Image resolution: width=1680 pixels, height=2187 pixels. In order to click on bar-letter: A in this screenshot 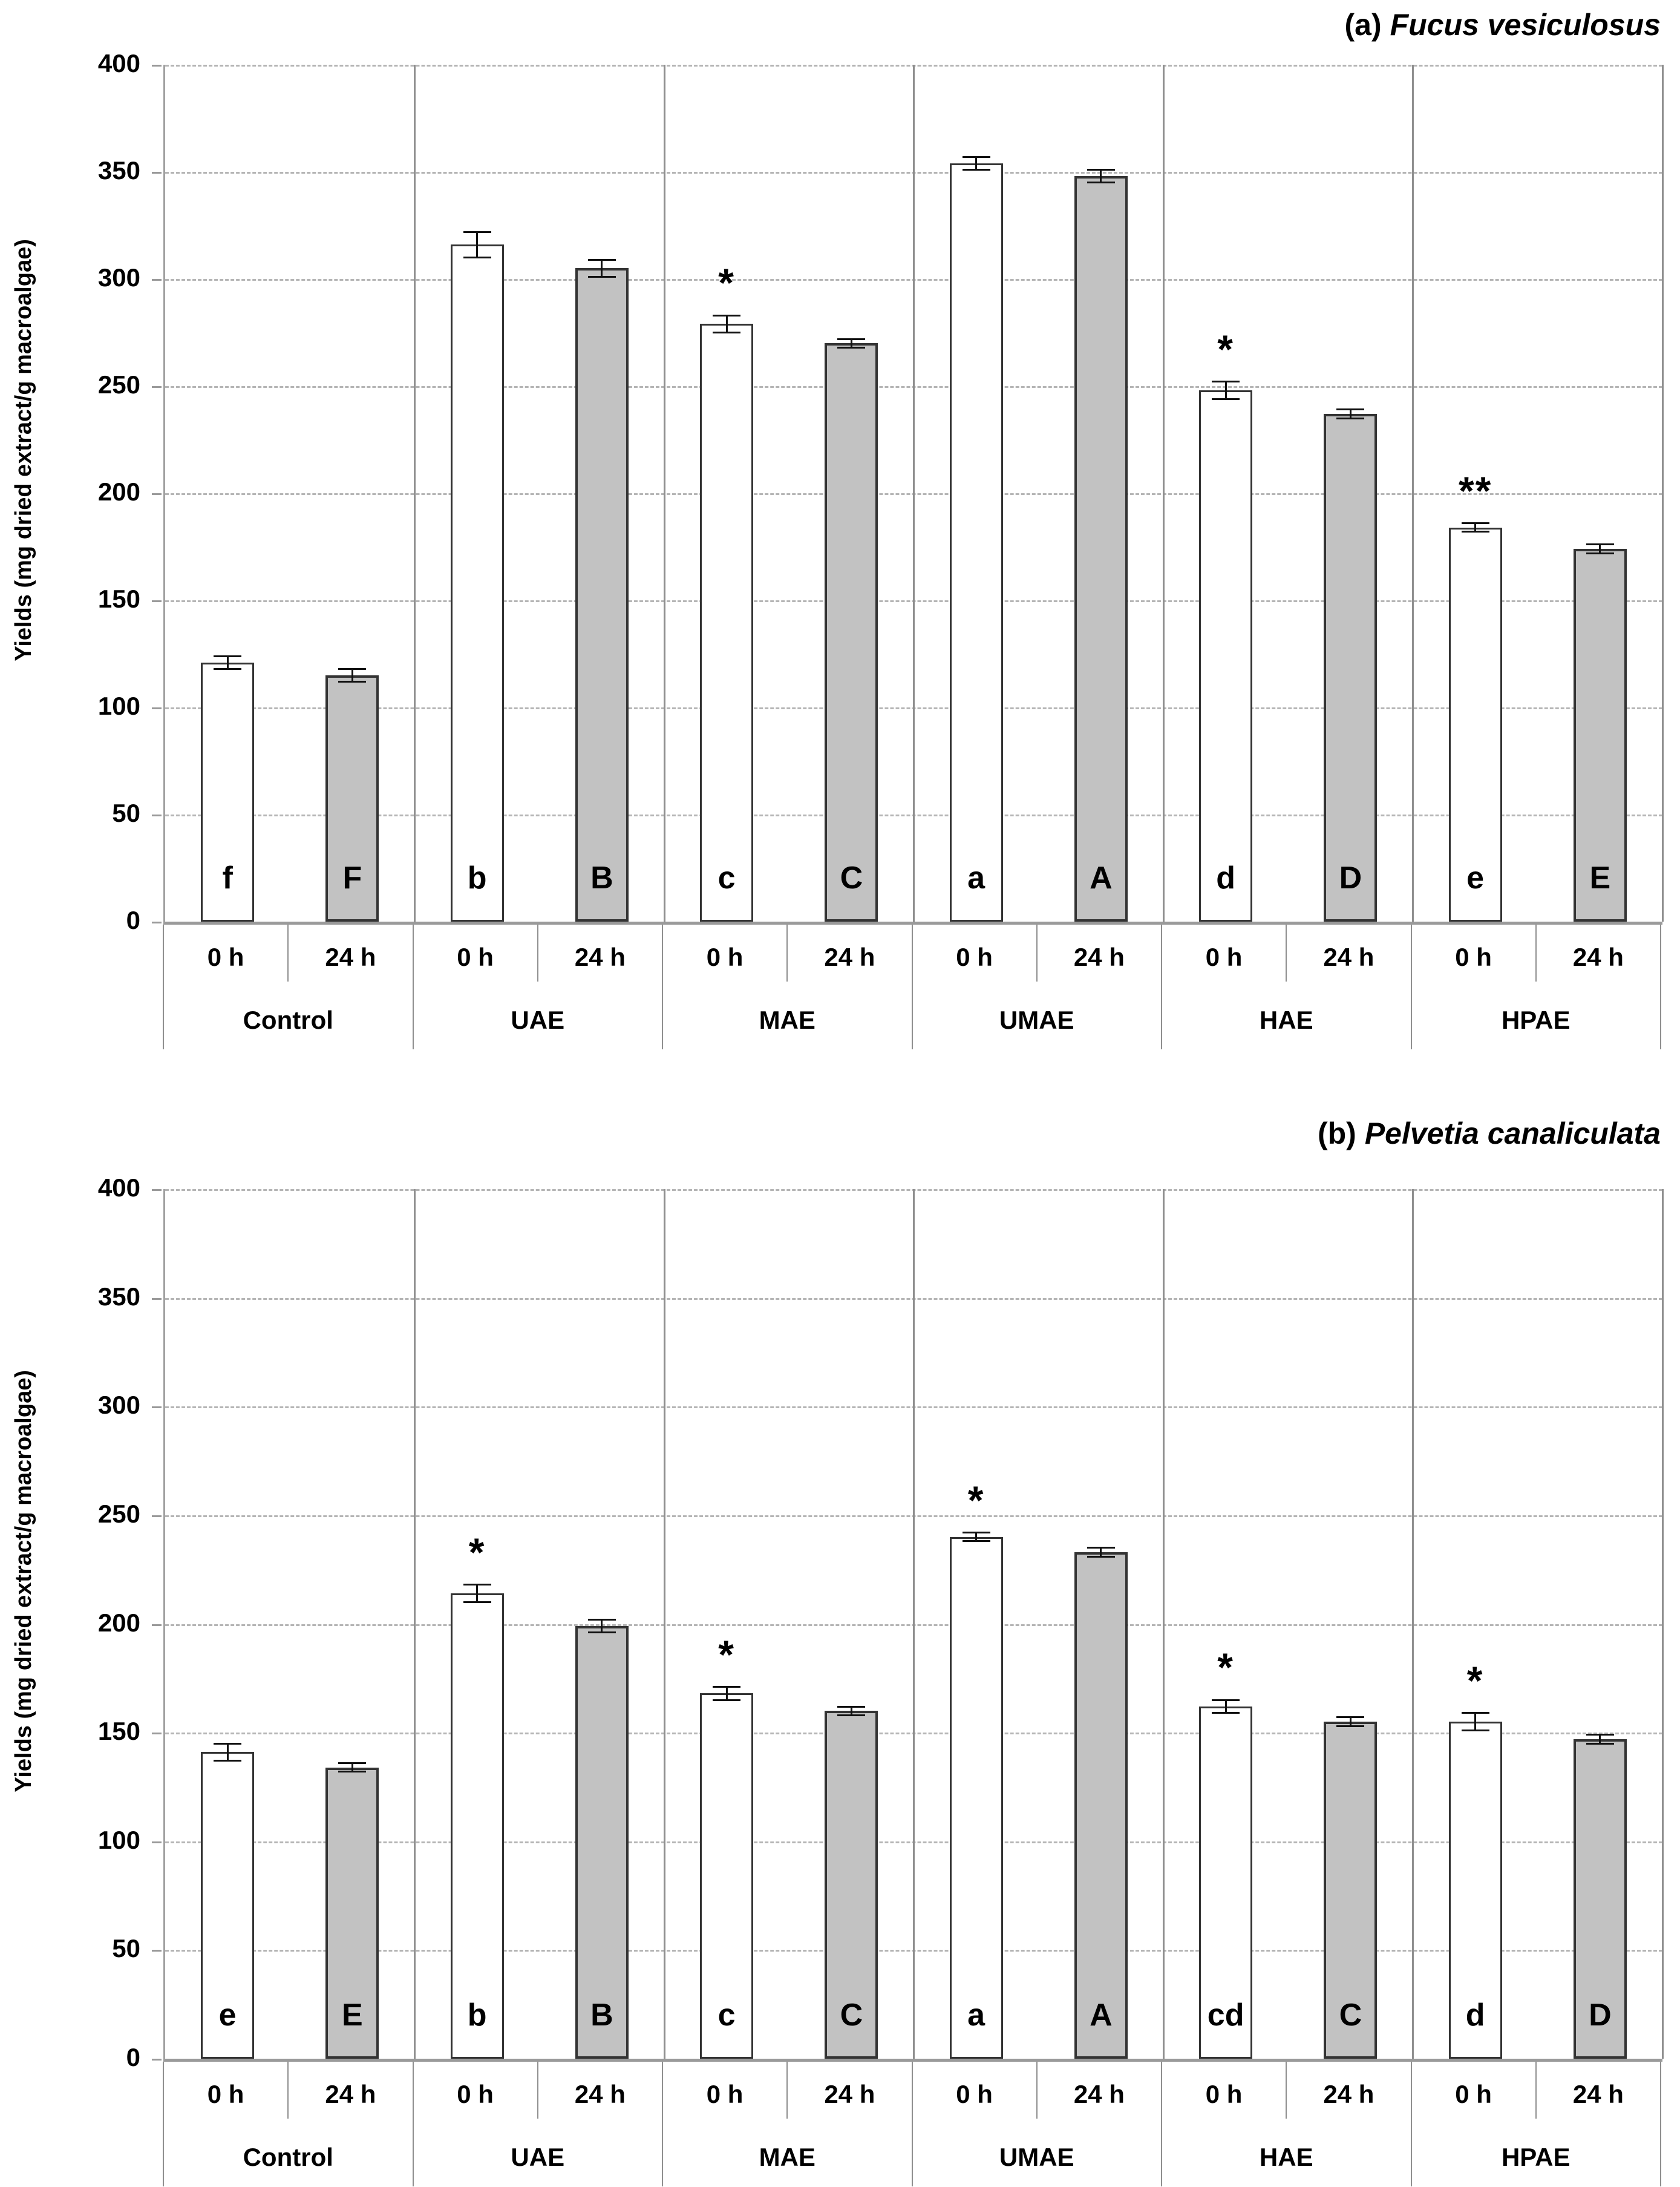, I will do `click(1101, 878)`.